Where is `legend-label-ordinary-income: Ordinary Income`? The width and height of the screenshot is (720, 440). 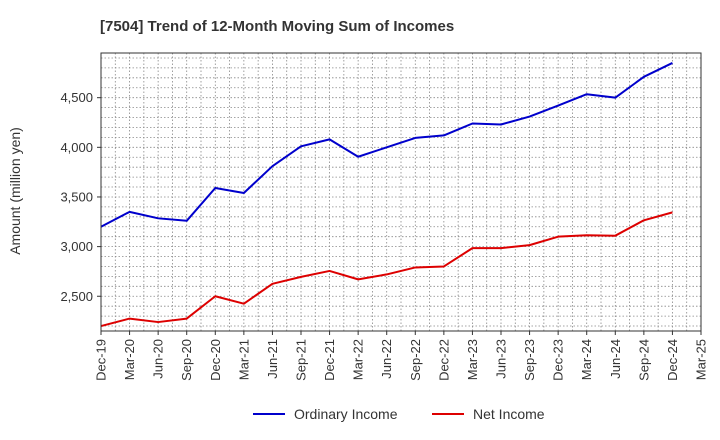
legend-label-ordinary-income: Ordinary Income is located at coordinates (346, 414).